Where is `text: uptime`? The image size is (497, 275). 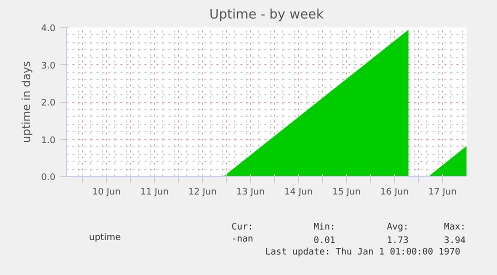 text: uptime is located at coordinates (105, 238).